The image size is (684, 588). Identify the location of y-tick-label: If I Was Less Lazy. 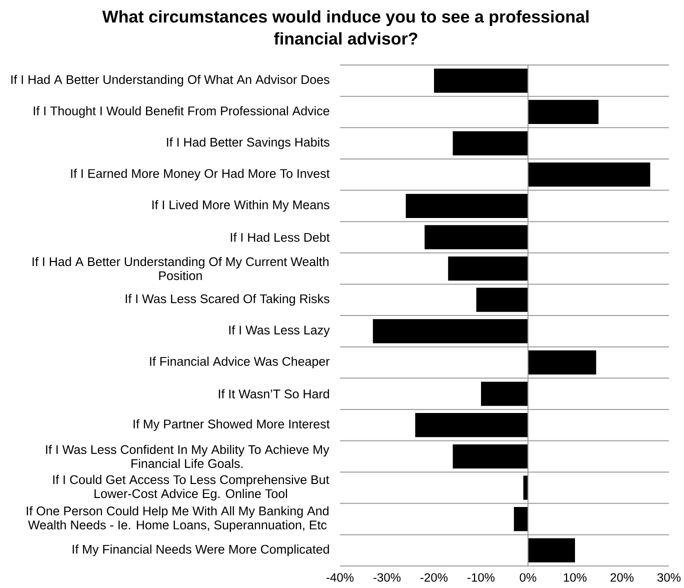
(279, 331).